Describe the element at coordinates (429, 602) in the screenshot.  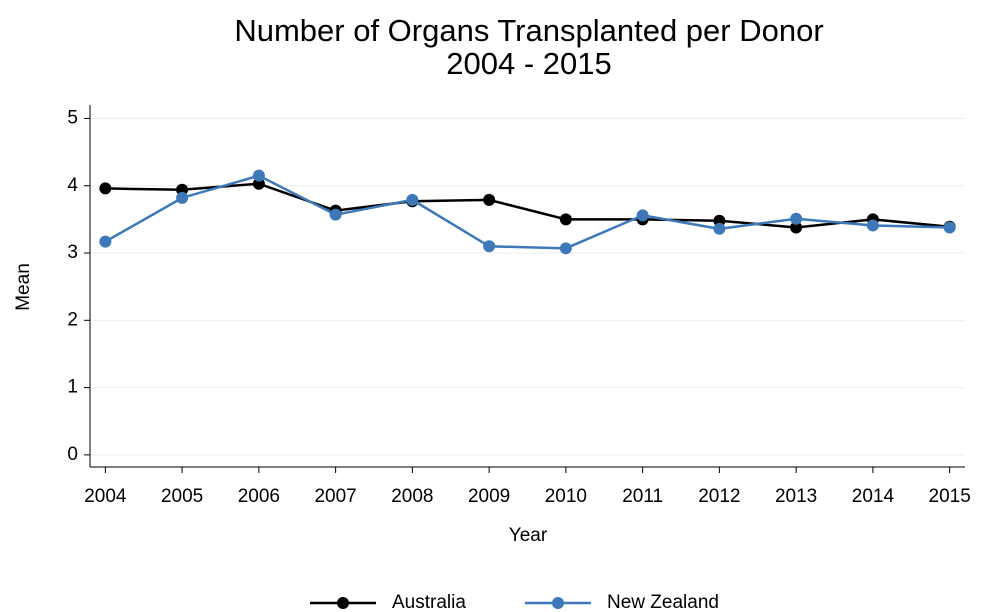
I see `legend-label: Australia` at that location.